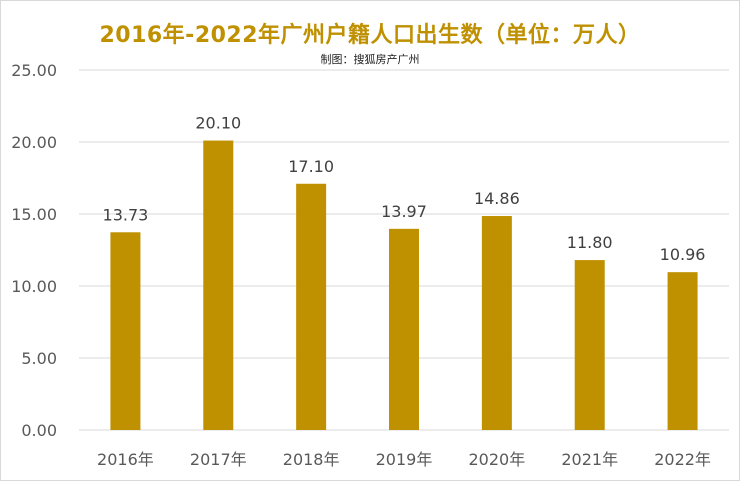  Describe the element at coordinates (34, 286) in the screenshot. I see `y-tick-label: 10.00` at that location.